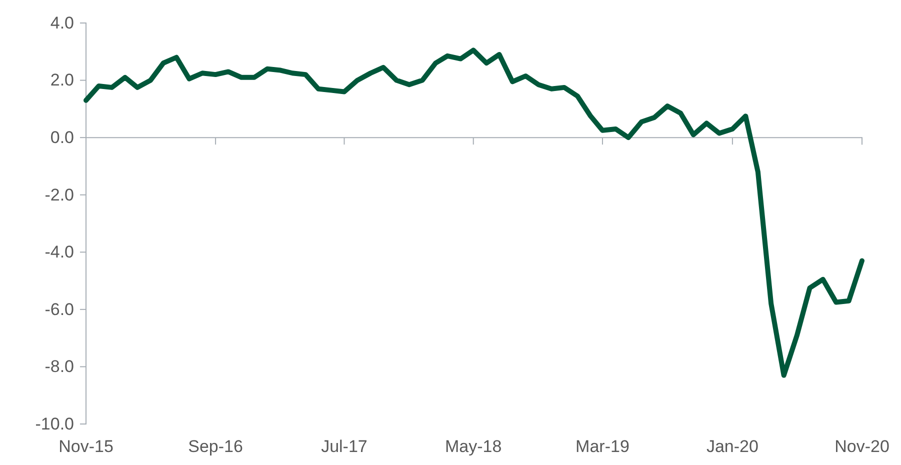  Describe the element at coordinates (59, 194) in the screenshot. I see `y-tick-label: -2.0` at that location.